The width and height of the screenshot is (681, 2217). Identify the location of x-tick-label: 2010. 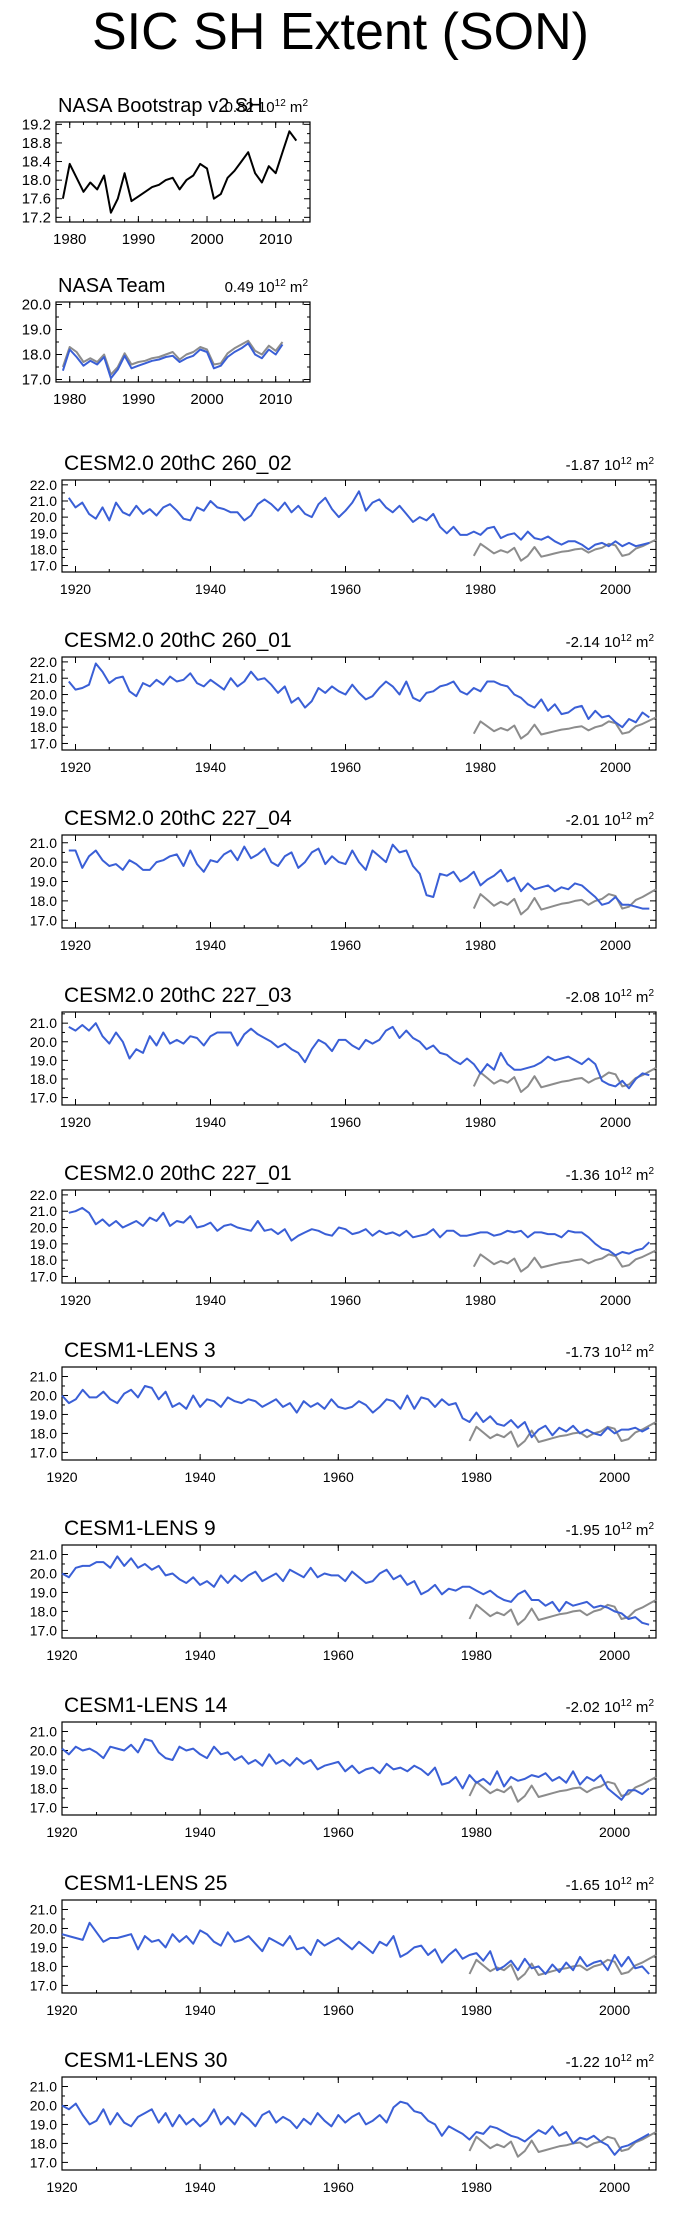
(275, 399).